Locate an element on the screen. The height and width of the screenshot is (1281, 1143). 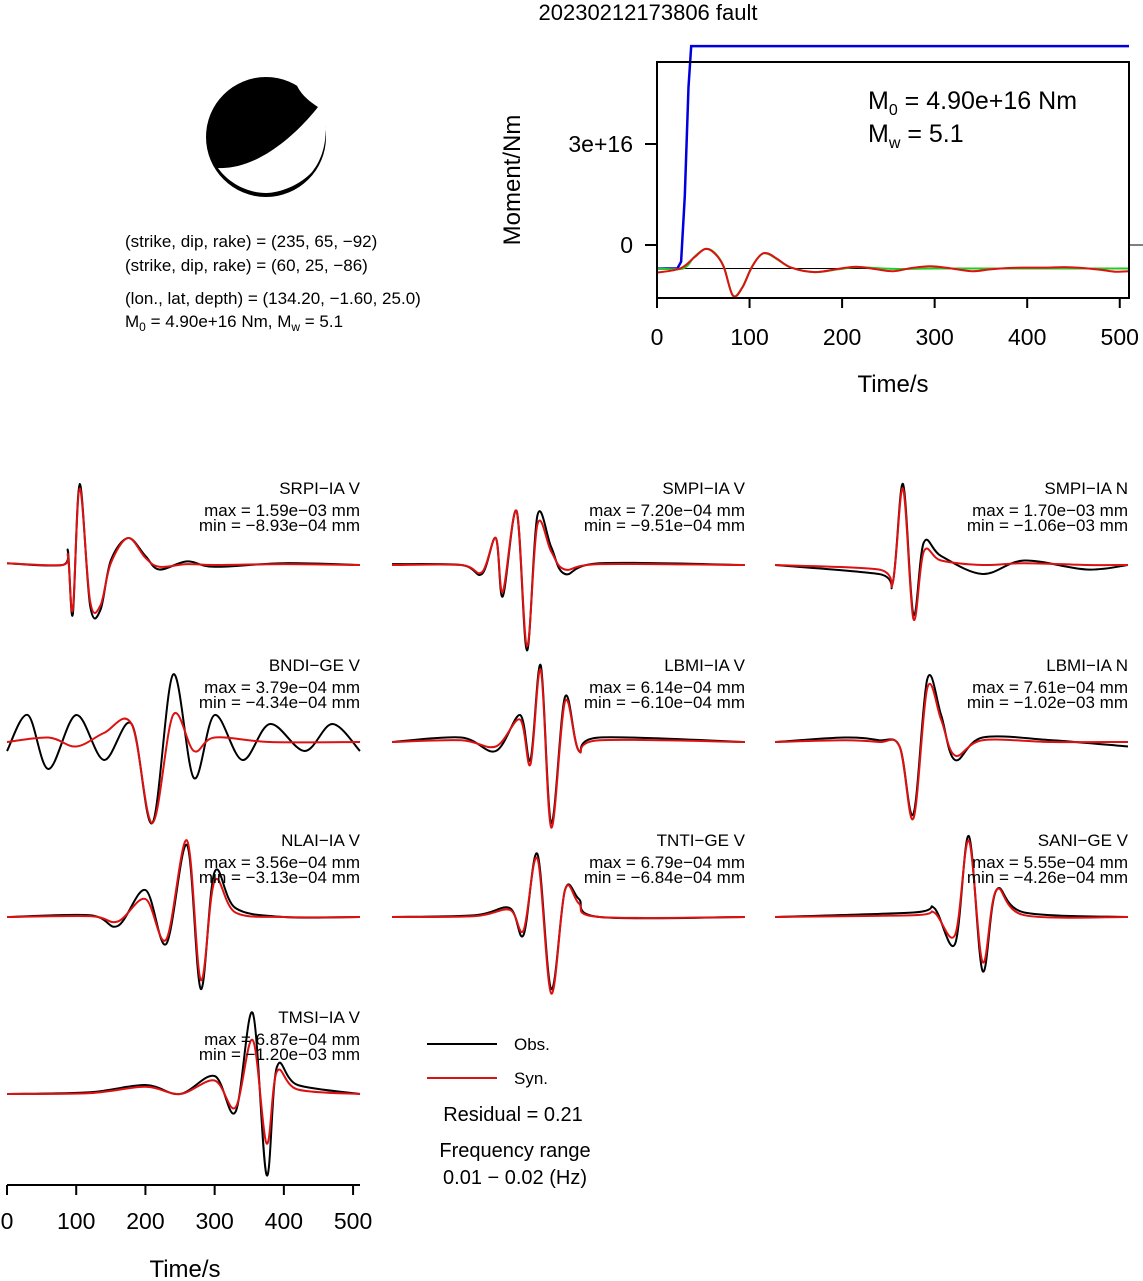
station-name: LBMI−IA V is located at coordinates (704, 665).